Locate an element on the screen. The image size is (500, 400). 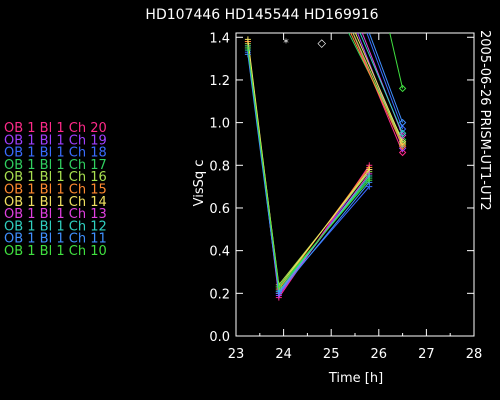
chart-title: HD107446 HD145544 HD169916 is located at coordinates (261, 15).